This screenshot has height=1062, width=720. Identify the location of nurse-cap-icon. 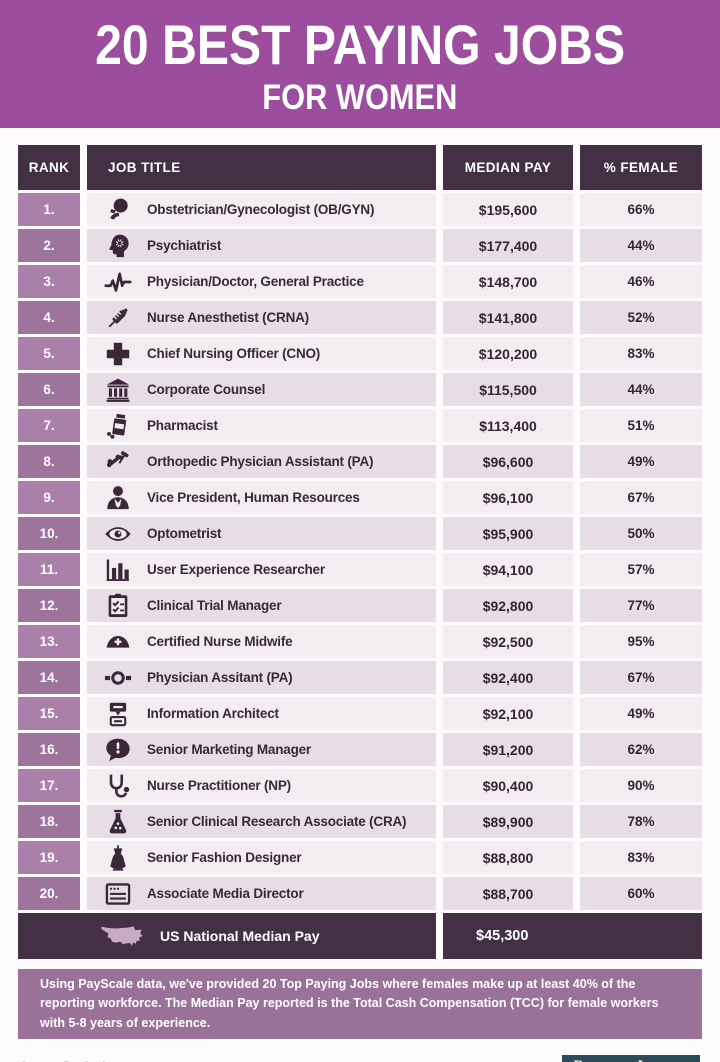
(118, 642).